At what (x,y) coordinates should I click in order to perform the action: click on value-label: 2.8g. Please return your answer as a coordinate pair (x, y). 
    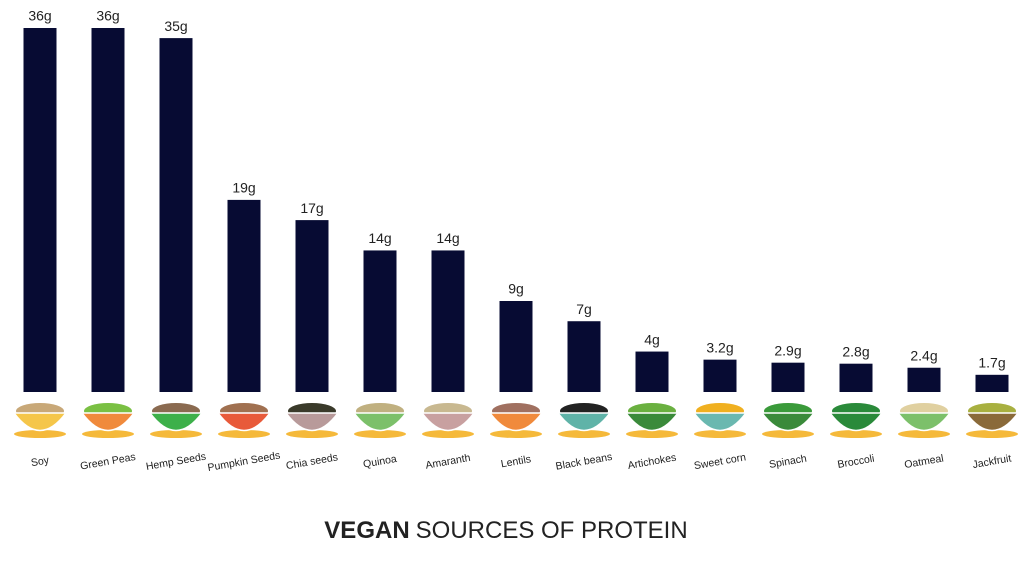
    Looking at the image, I should click on (855, 351).